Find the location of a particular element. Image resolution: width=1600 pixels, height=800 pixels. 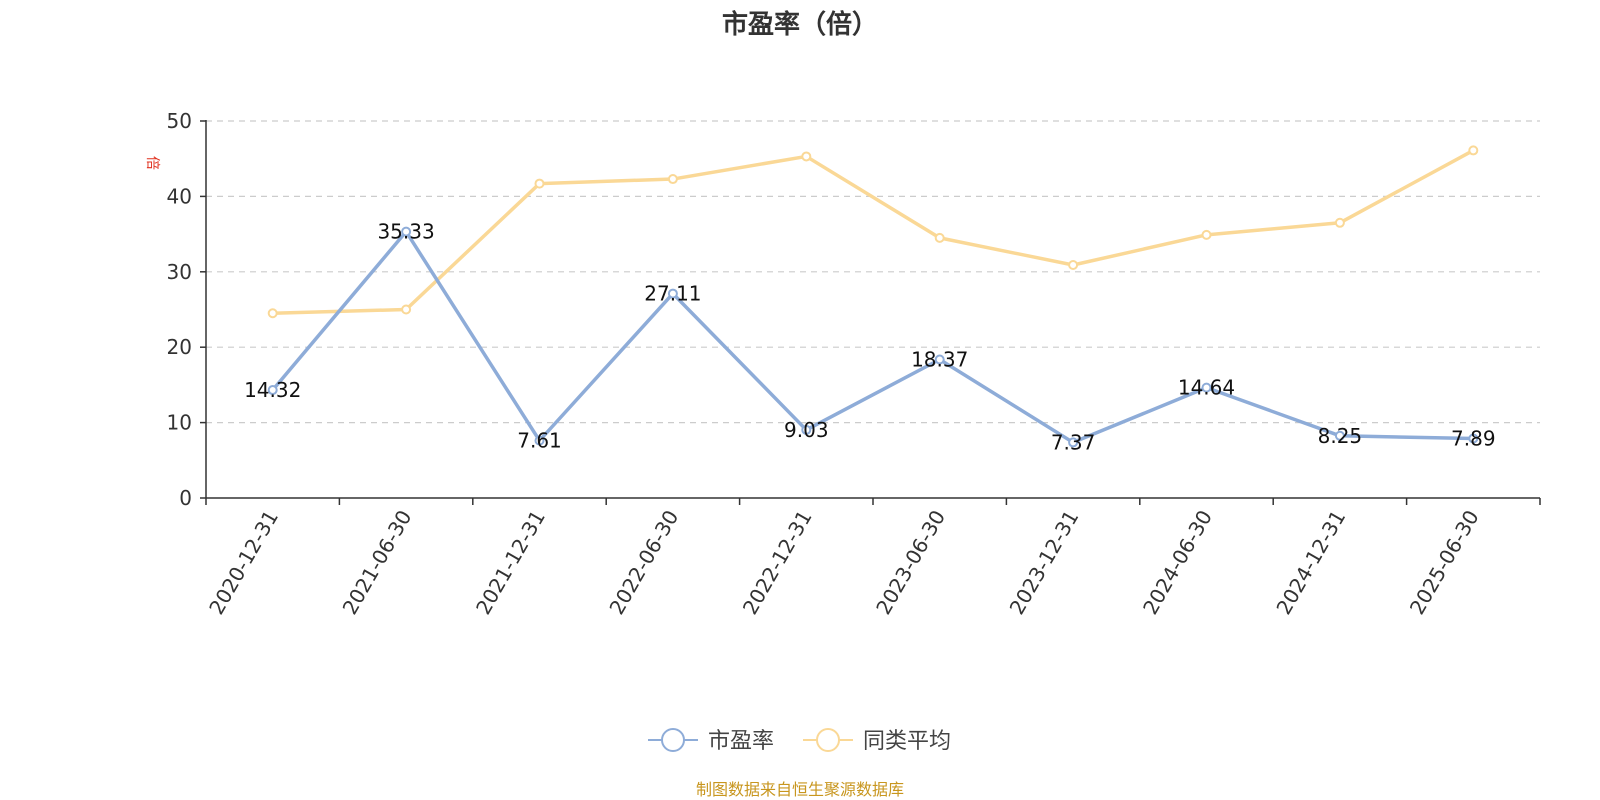

data-label: 27.11 is located at coordinates (672, 294).